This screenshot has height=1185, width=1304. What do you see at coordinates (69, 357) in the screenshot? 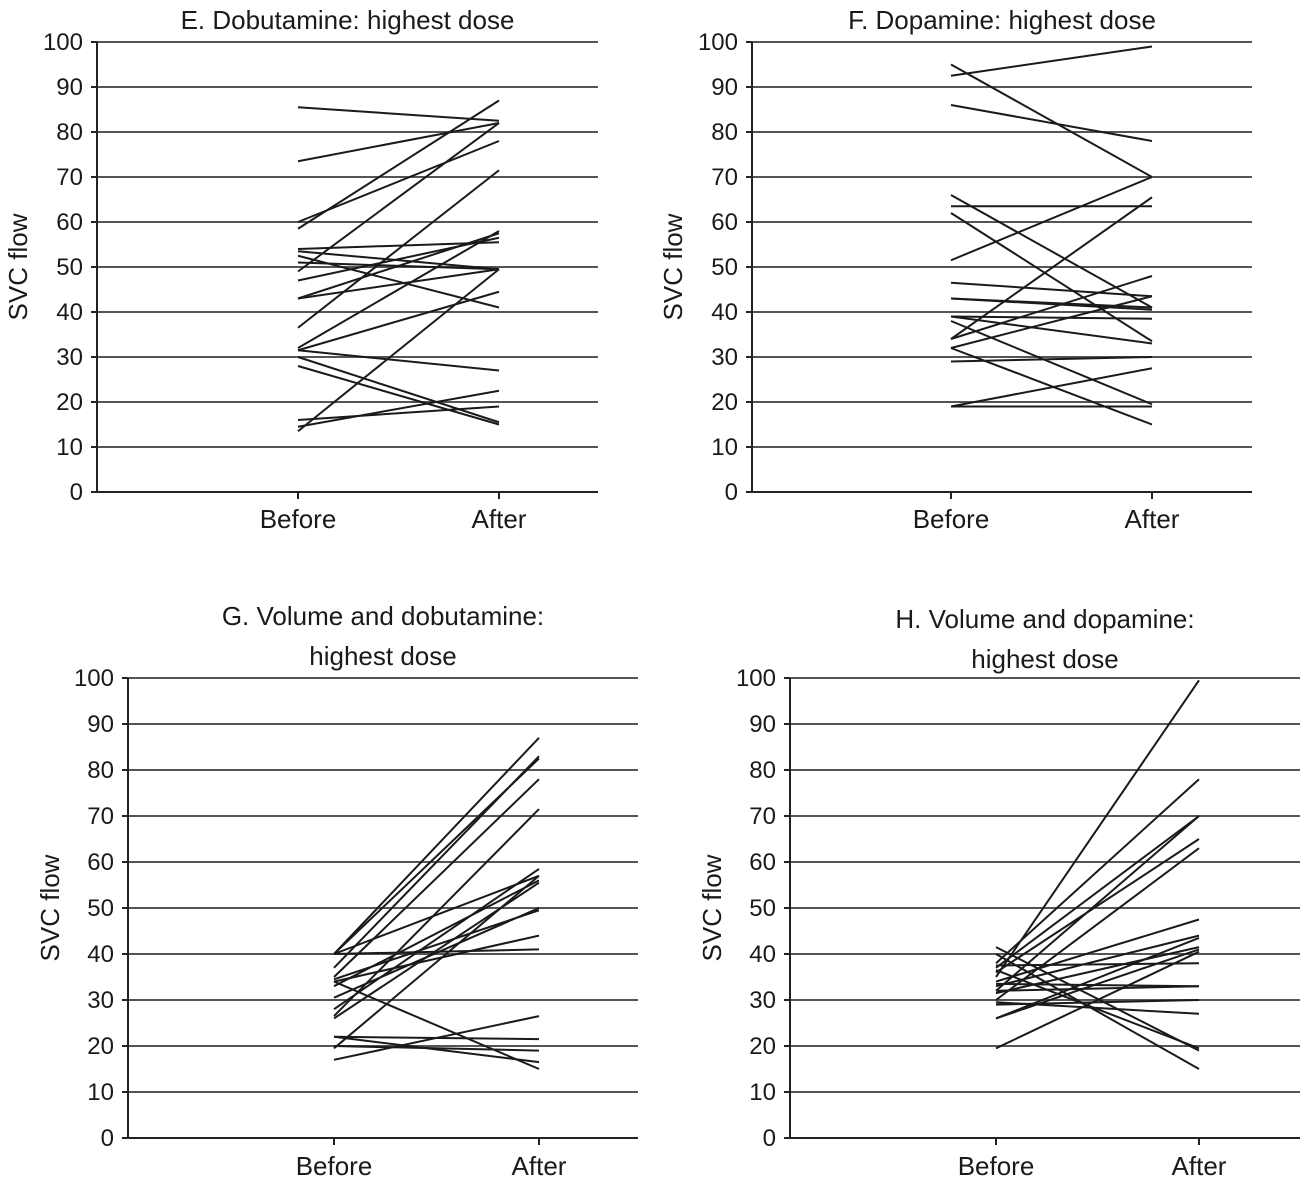
I see `y-tick-label: 30` at bounding box center [69, 357].